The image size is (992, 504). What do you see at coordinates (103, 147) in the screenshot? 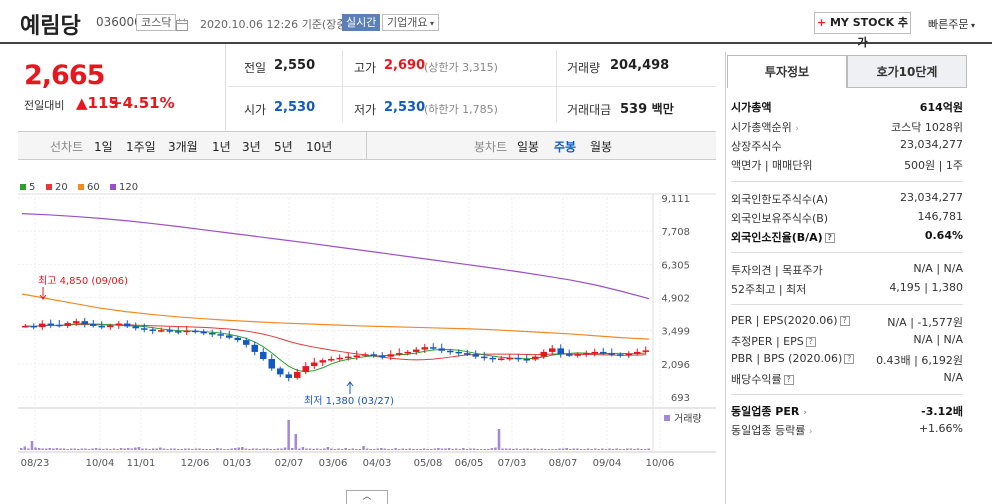
I see `period-1d: 1일` at bounding box center [103, 147].